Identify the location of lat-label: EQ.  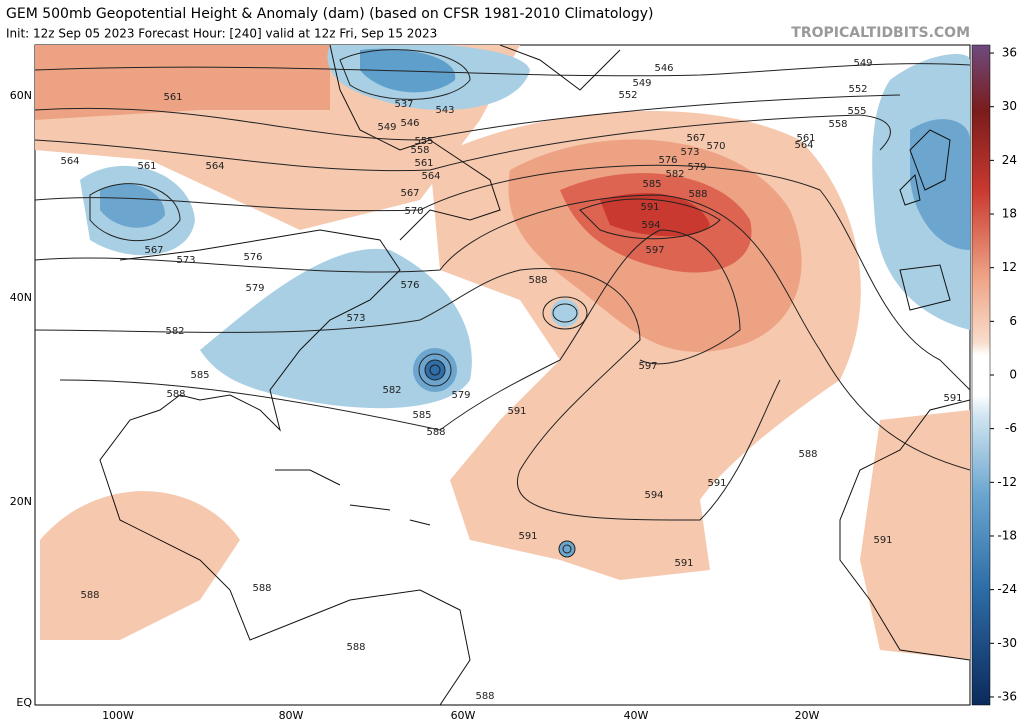
(24, 702).